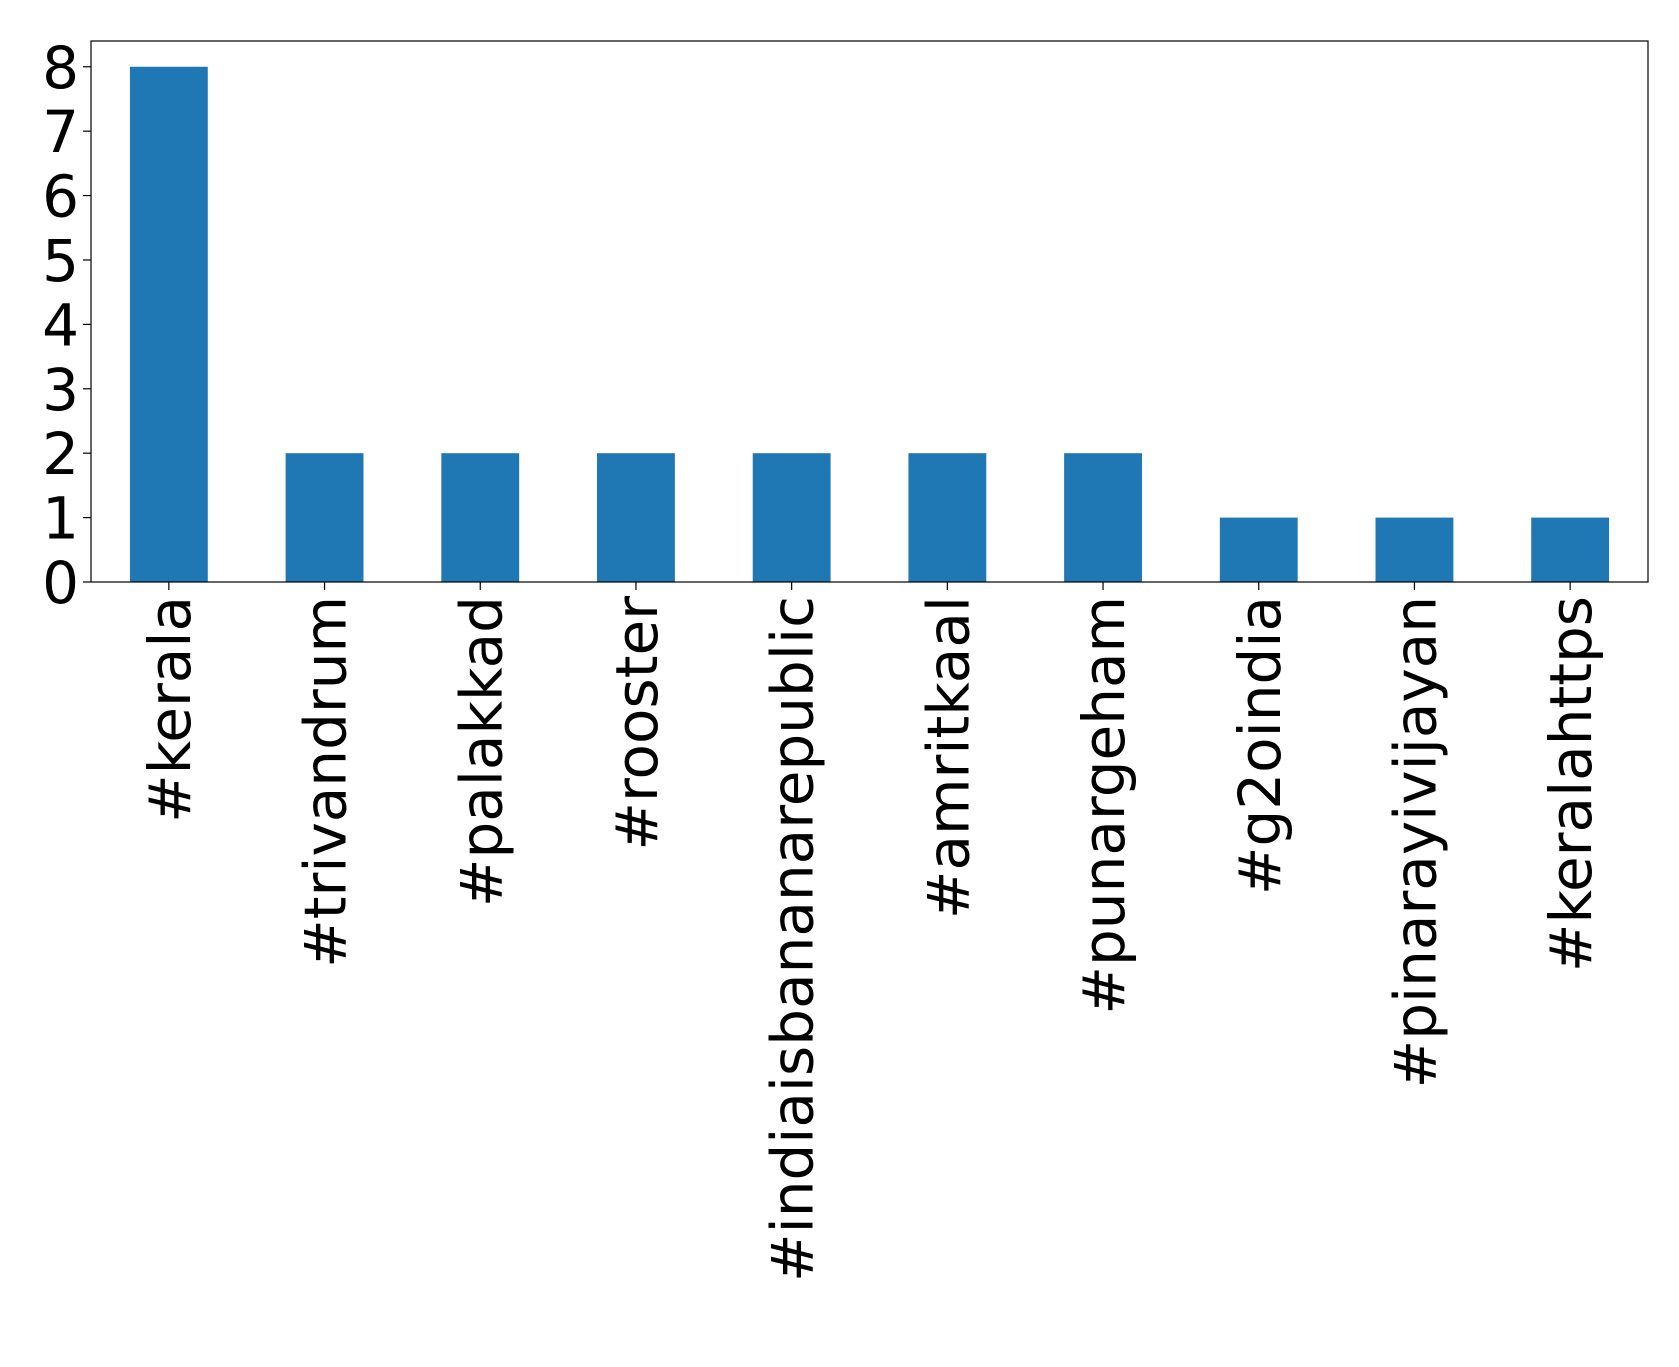  I want to click on y-tick-label: 4, so click(60, 325).